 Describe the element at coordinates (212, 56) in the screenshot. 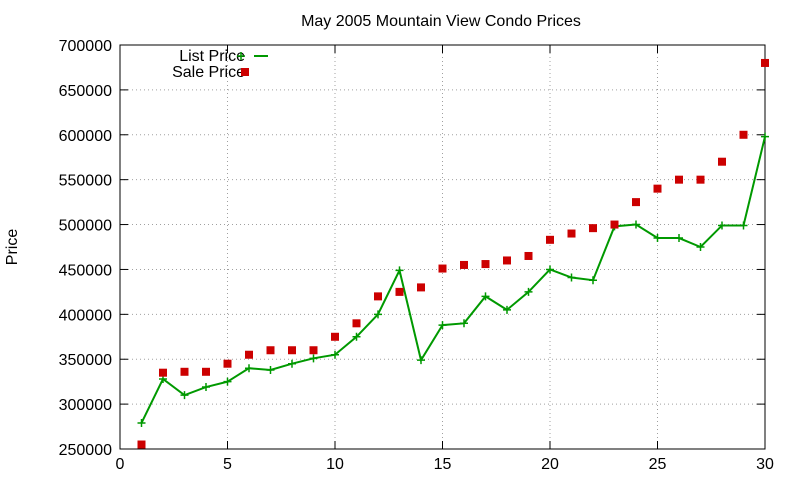

I see `legend-label-list-price: List Price` at that location.